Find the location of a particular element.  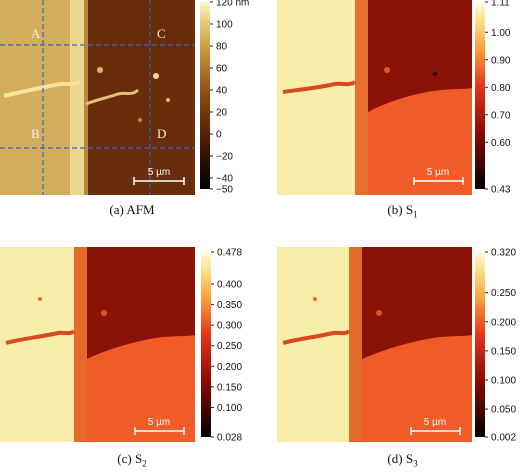

colorbar-tick-label: 0.90 is located at coordinates (501, 60).